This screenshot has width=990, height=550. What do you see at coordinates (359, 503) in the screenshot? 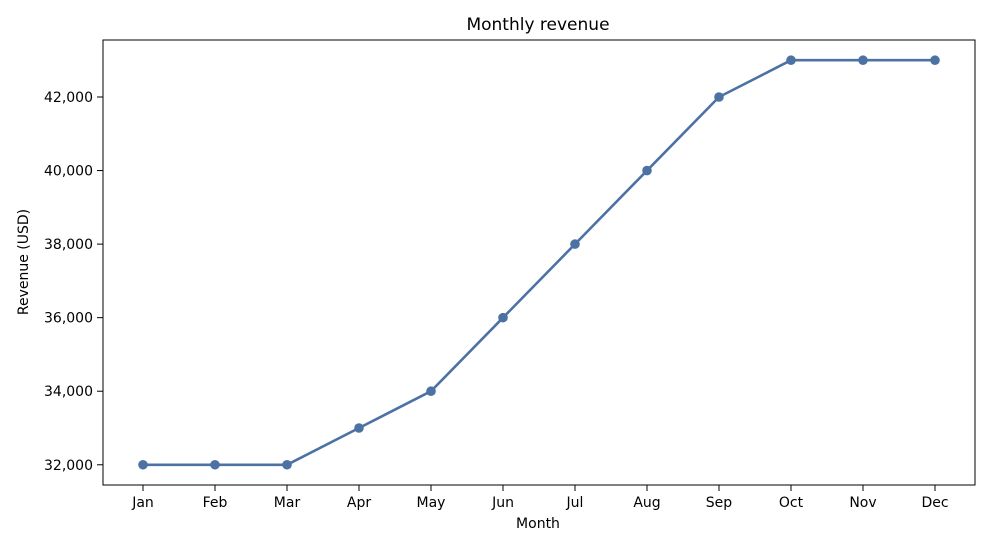
I see `x-tick-label: Apr` at bounding box center [359, 503].